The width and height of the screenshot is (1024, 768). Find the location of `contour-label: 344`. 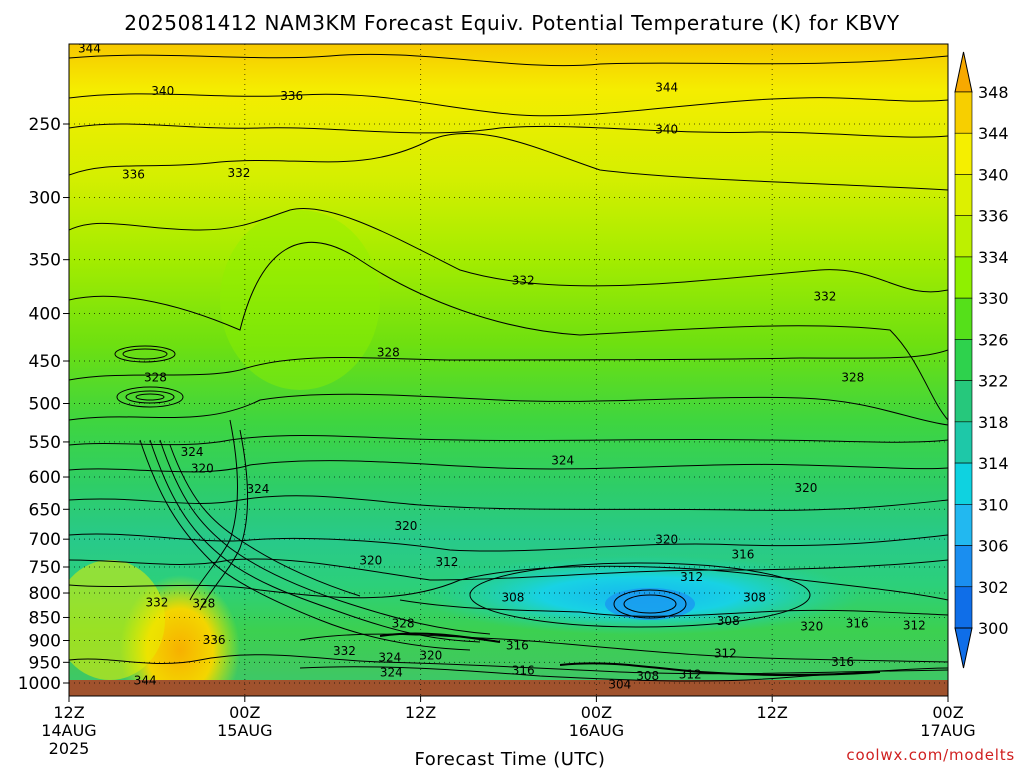

contour-label: 344 is located at coordinates (89, 48).